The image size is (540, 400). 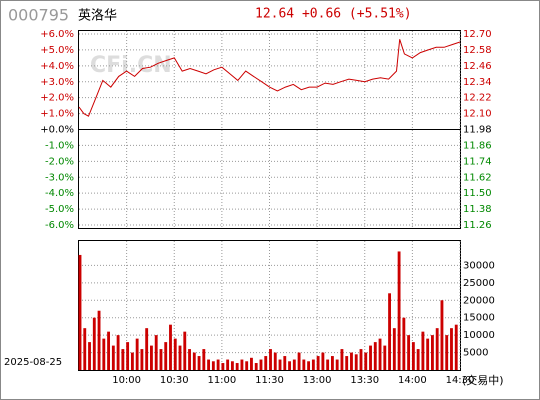 I want to click on y-tick-label: 20000, so click(x=479, y=300).